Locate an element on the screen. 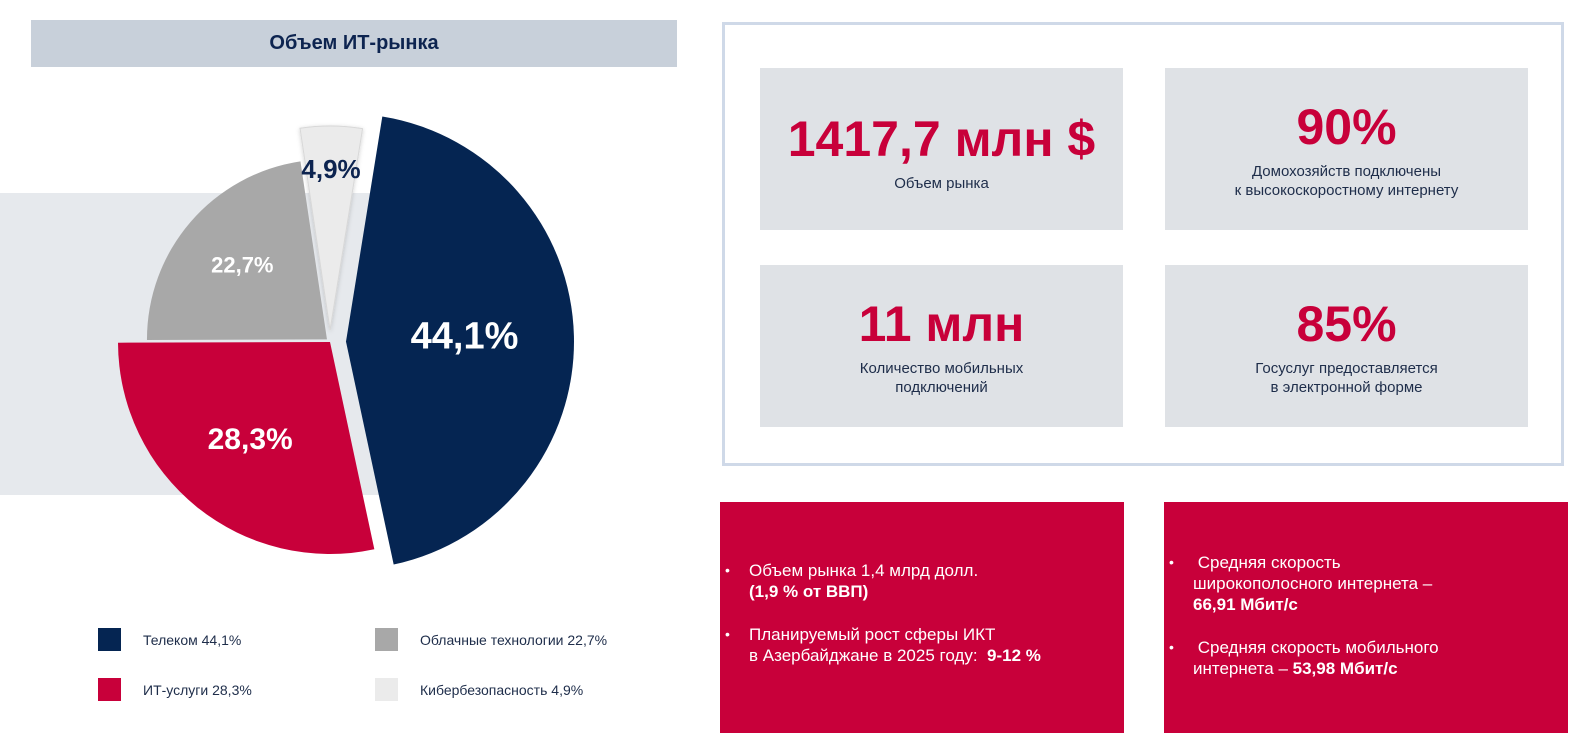 This screenshot has height=755, width=1582. legend-item-telecom: Телеком 44,1% is located at coordinates (169, 639).